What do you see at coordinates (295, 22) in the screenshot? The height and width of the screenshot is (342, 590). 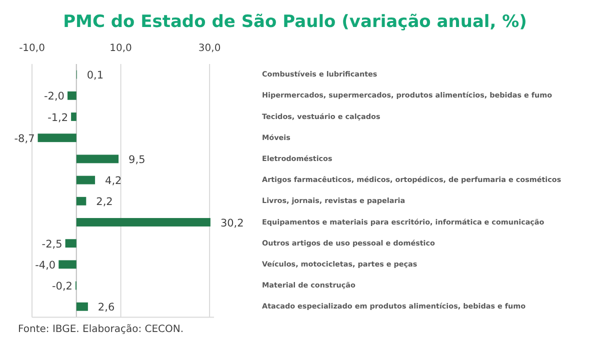 I see `text: PMC do Estado de São Paulo (variação anual, %)` at bounding box center [295, 22].